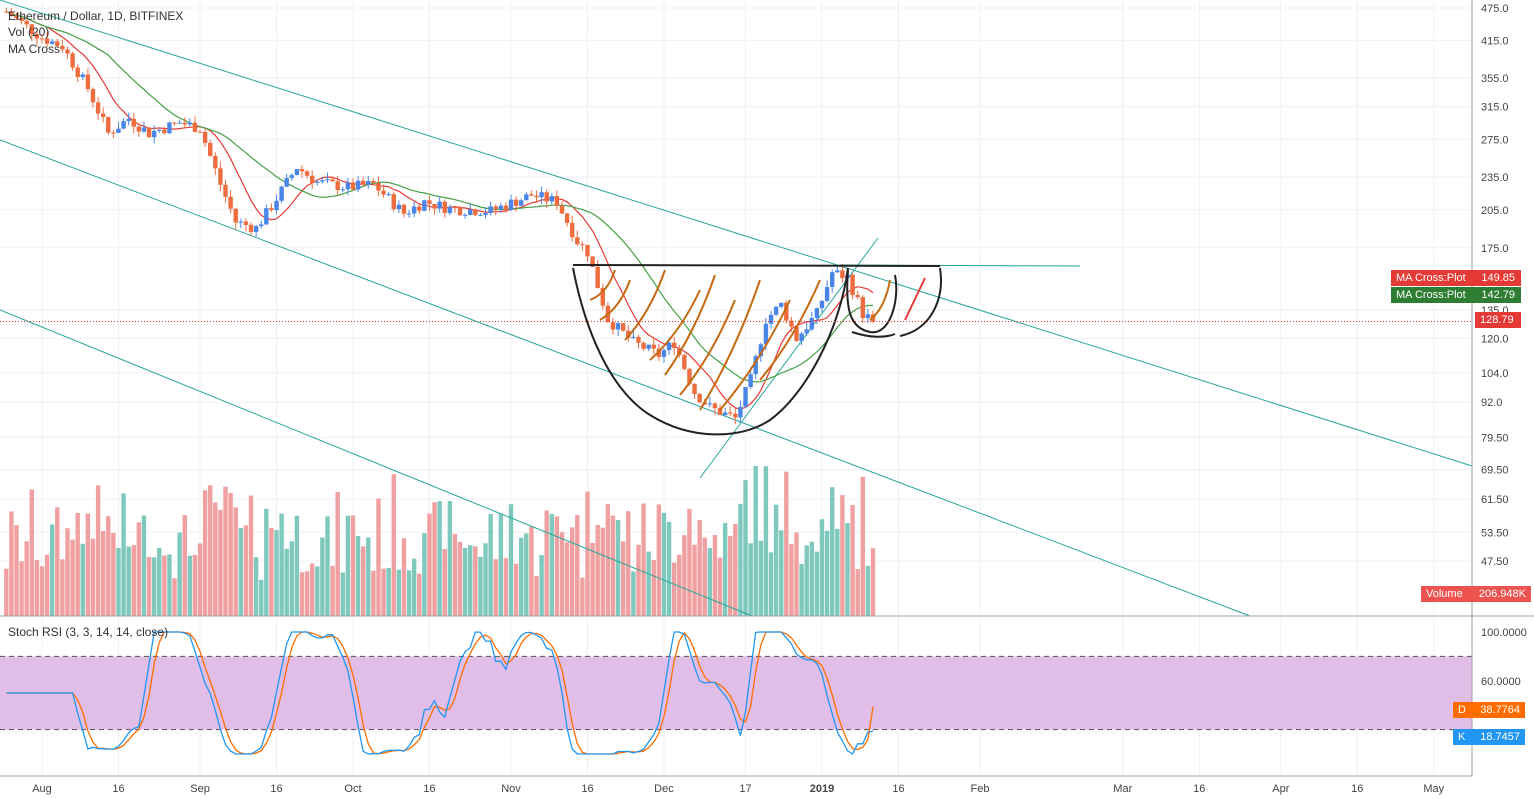 This screenshot has height=799, width=1534. Describe the element at coordinates (736, 693) in the screenshot. I see `stoch-band` at that location.